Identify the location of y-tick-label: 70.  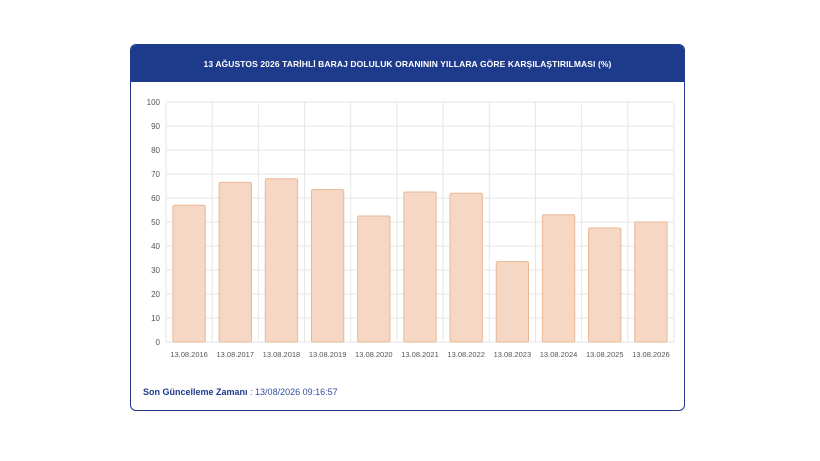
(155, 174).